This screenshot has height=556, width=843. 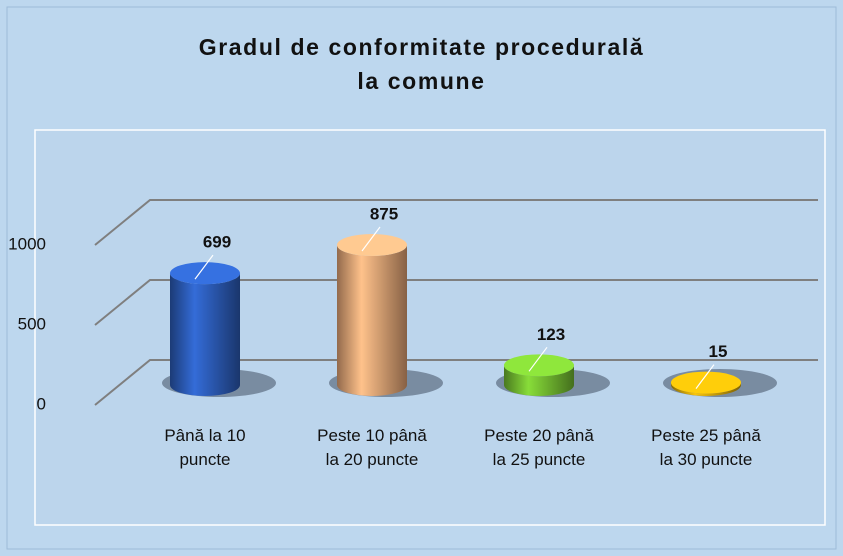 What do you see at coordinates (372, 447) in the screenshot?
I see `x-tick-label: Peste 10 până la 20 puncte` at bounding box center [372, 447].